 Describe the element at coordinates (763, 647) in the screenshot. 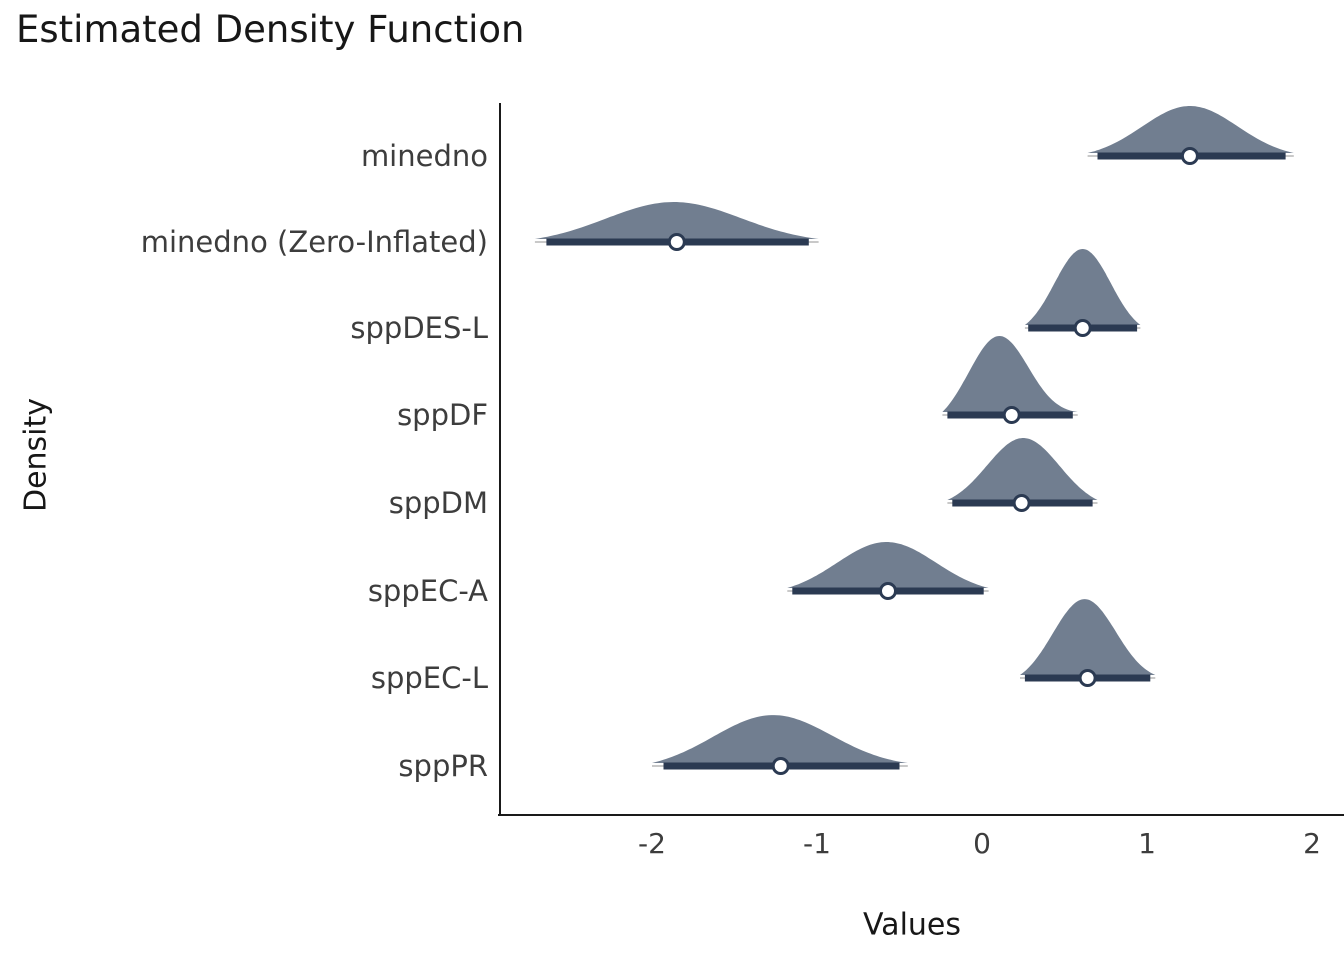

I see `row-sppec-l: sppEC-L` at that location.